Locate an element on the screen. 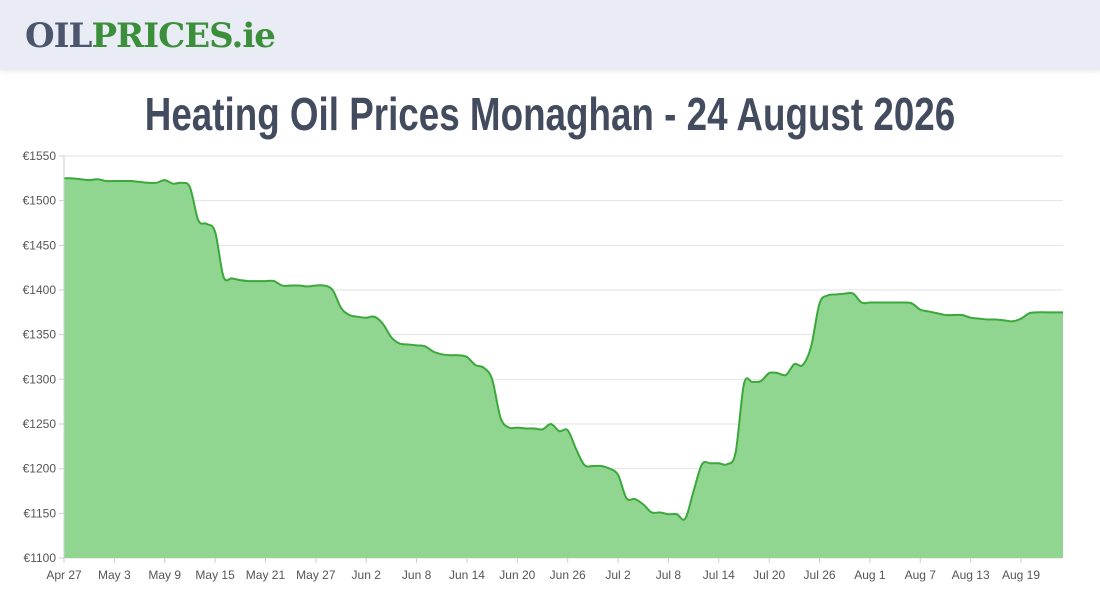  x-tick-label: May 3 is located at coordinates (114, 575).